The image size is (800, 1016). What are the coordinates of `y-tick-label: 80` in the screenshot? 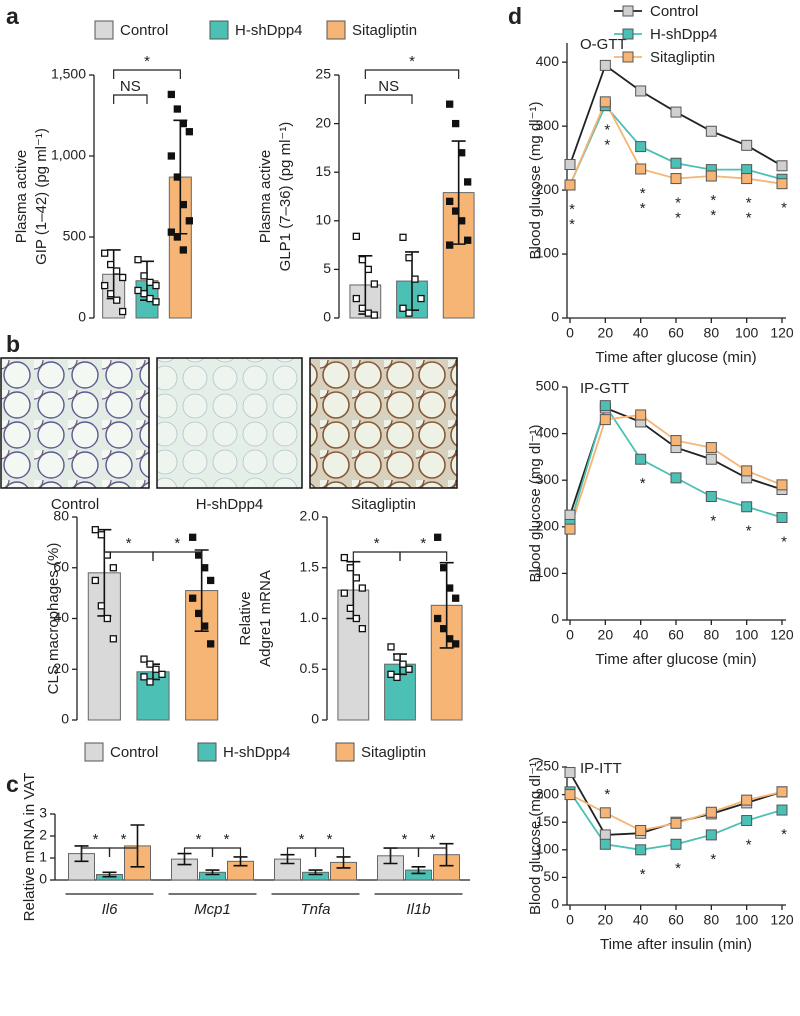 It's located at (61, 516).